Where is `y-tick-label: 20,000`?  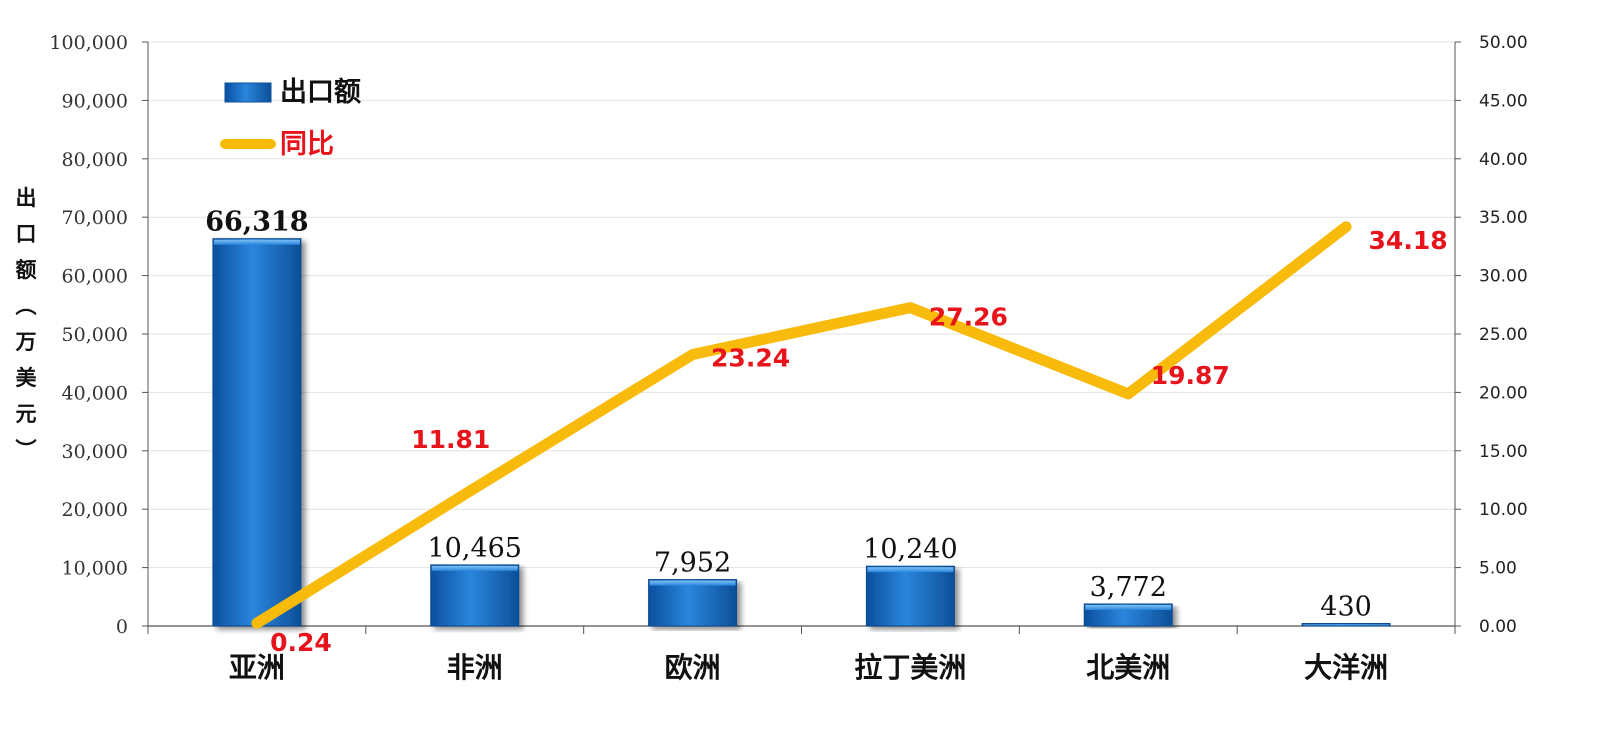
y-tick-label: 20,000 is located at coordinates (95, 510).